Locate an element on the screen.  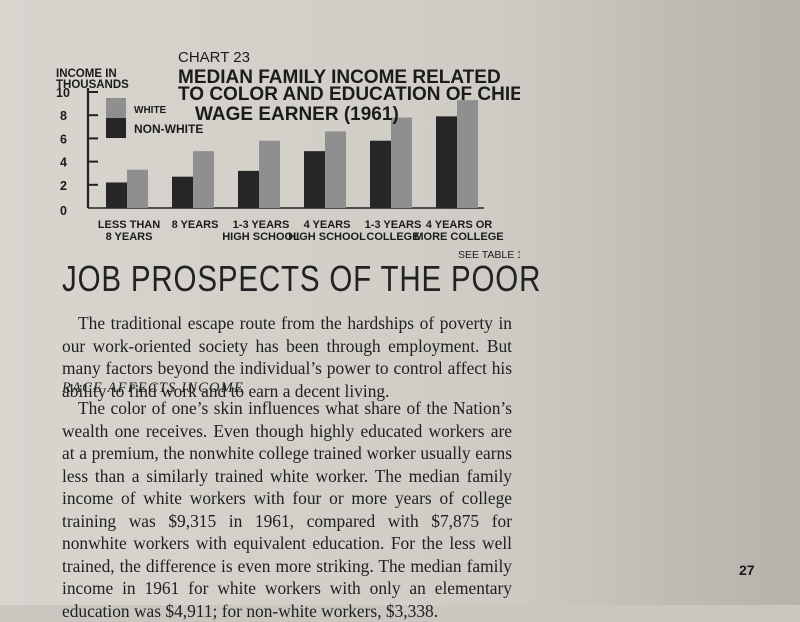
y-tick-label: 4 is located at coordinates (63, 163).